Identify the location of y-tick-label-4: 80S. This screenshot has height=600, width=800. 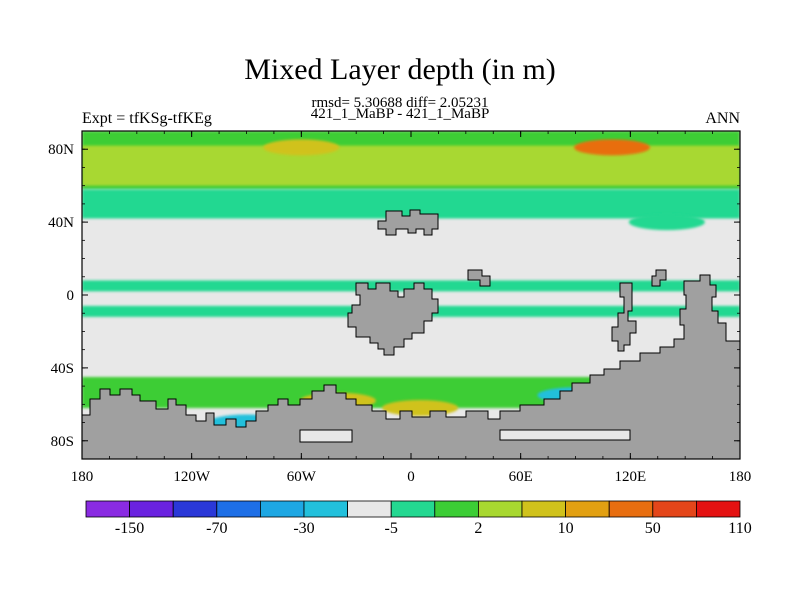
(62, 442).